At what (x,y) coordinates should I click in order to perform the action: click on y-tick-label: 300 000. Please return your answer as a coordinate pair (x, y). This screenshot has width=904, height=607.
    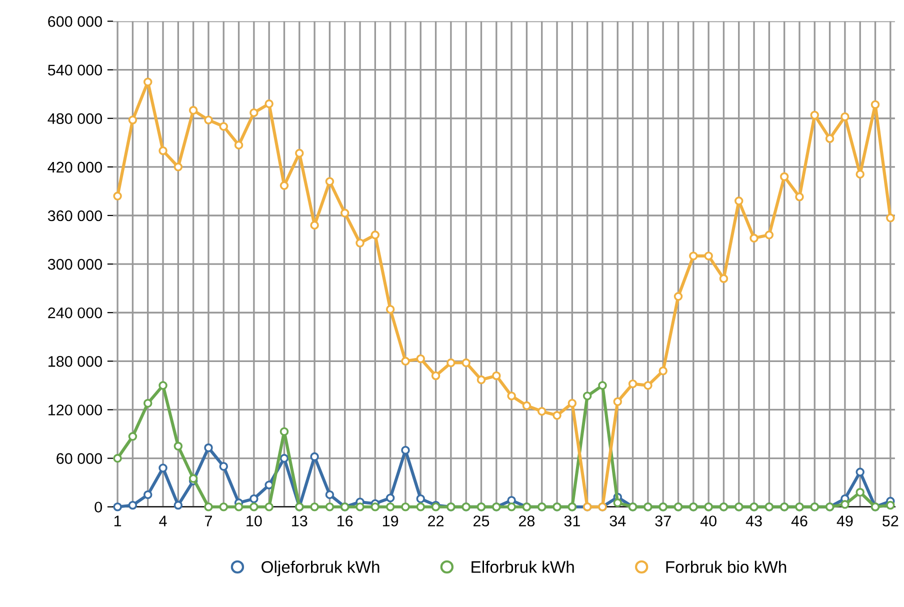
    Looking at the image, I should click on (75, 264).